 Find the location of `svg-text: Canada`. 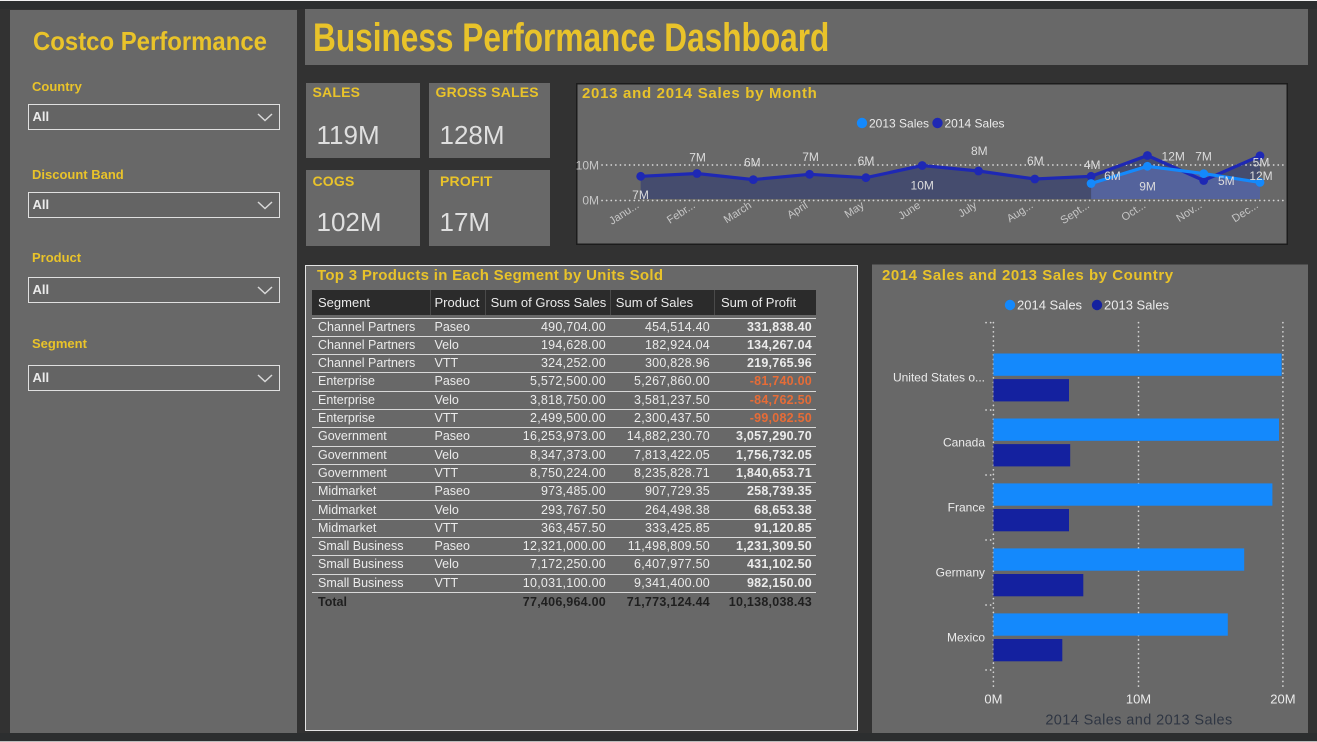

svg-text: Canada is located at coordinates (964, 443).